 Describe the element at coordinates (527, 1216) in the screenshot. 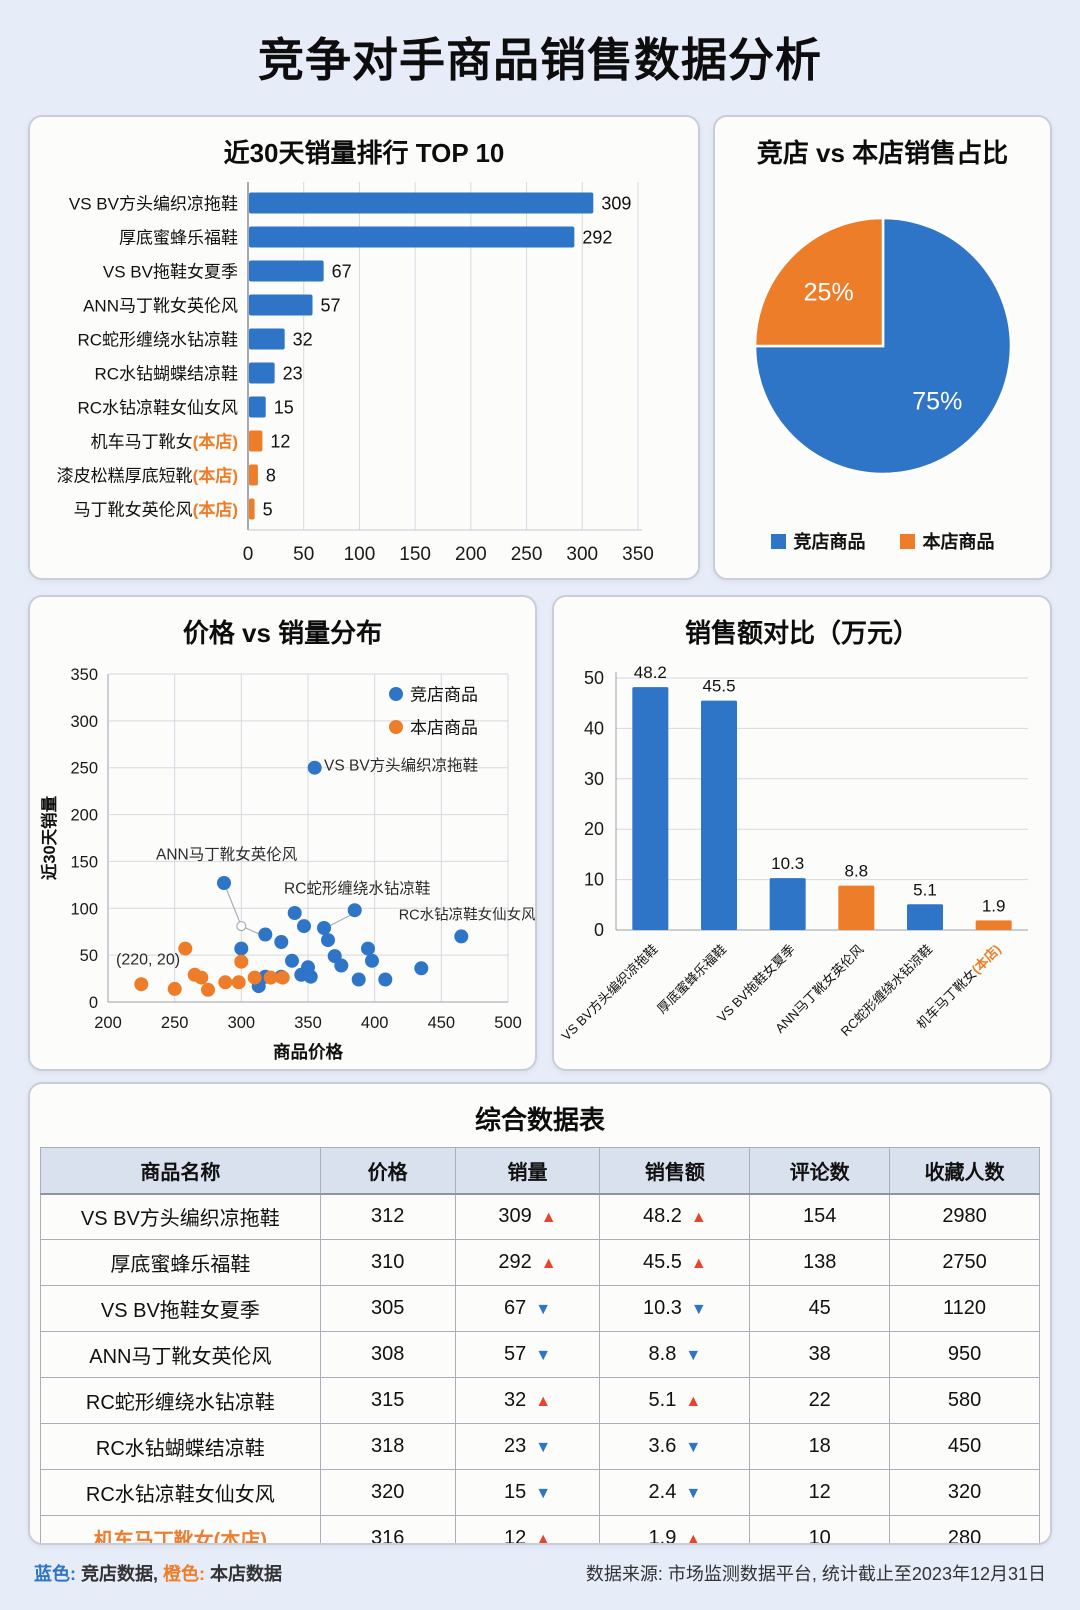

I see `sales-cell: 309 ▲` at that location.